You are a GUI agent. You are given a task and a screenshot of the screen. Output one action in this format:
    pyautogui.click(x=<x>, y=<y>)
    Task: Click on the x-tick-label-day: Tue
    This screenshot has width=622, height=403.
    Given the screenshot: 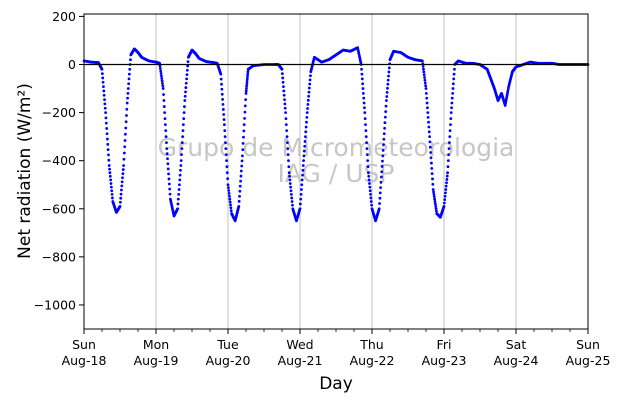 What is the action you would take?
    pyautogui.click(x=227, y=344)
    